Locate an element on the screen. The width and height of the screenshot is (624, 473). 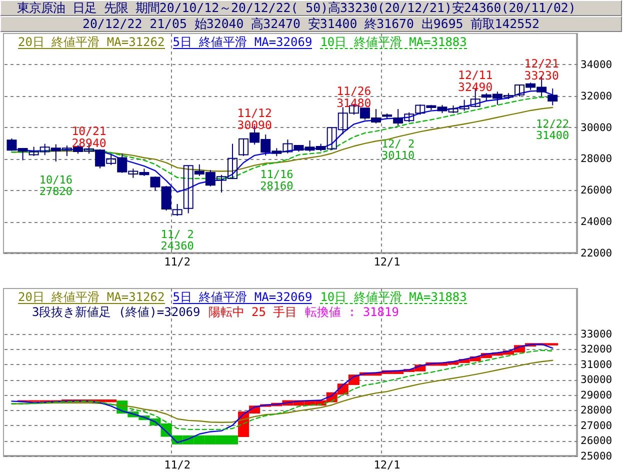
annotation: 11/ 2 24360 is located at coordinates (177, 240).